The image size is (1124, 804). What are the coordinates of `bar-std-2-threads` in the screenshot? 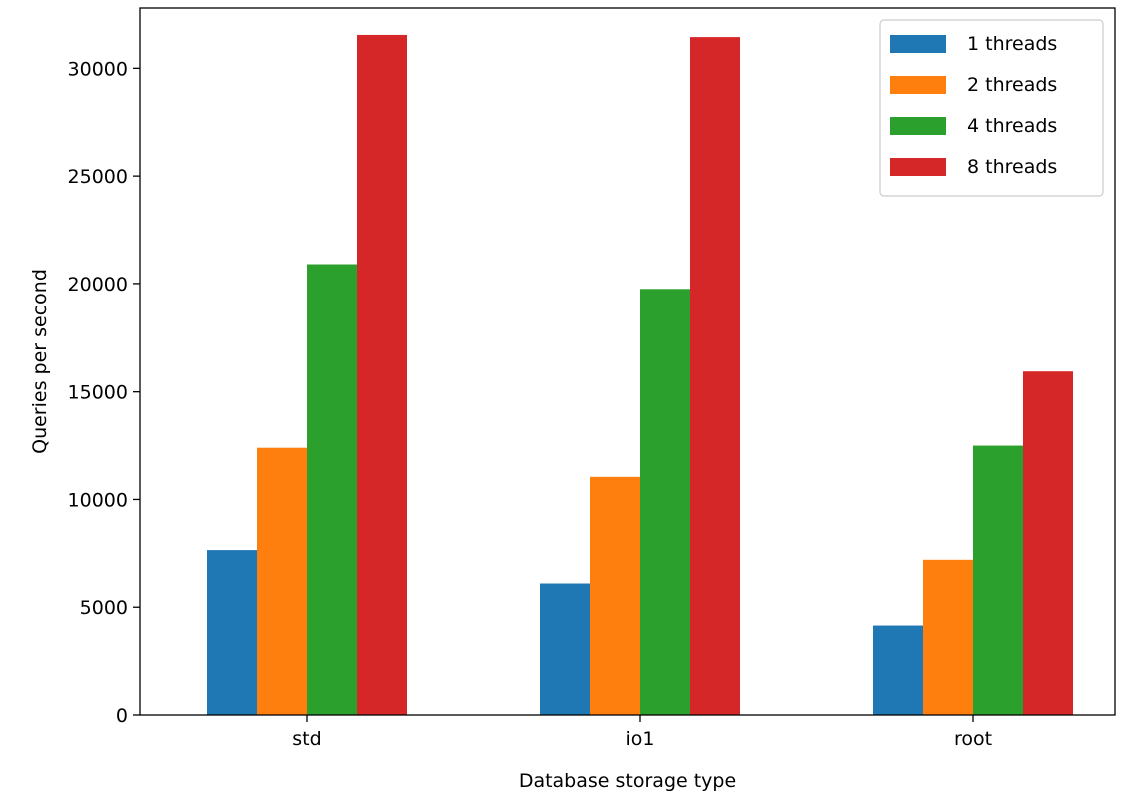 It's located at (282, 581).